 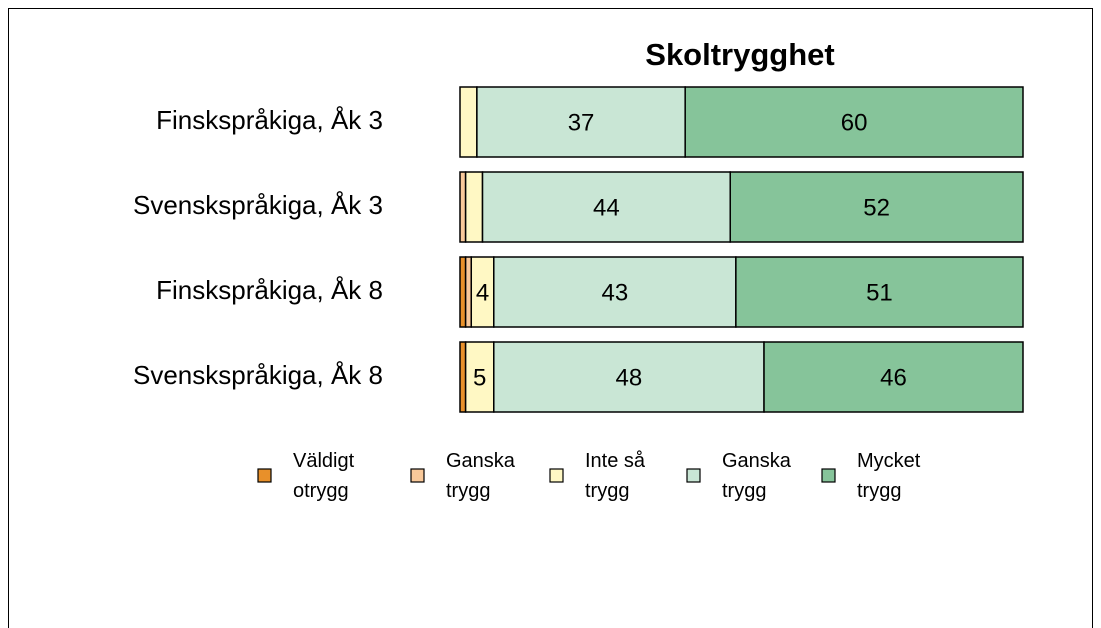 What do you see at coordinates (269, 120) in the screenshot?
I see `y-tick-label: Finskspråkiga, Åk 3` at bounding box center [269, 120].